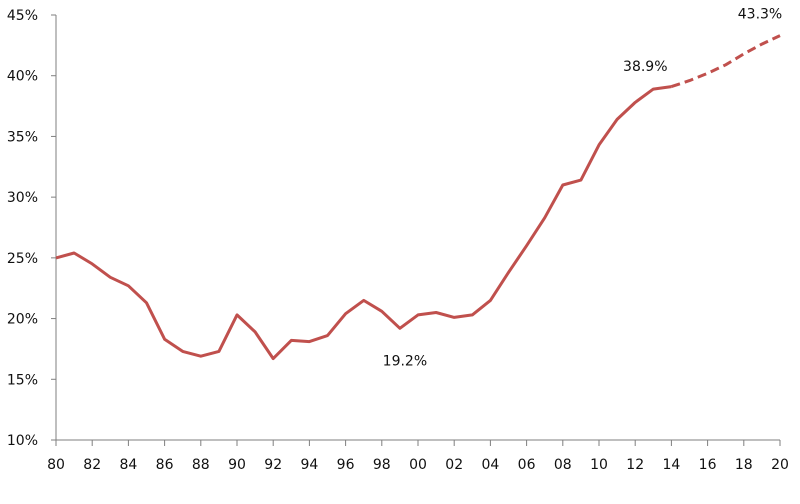 The width and height of the screenshot is (800, 504). I want to click on data-label: 43.3%, so click(760, 15).